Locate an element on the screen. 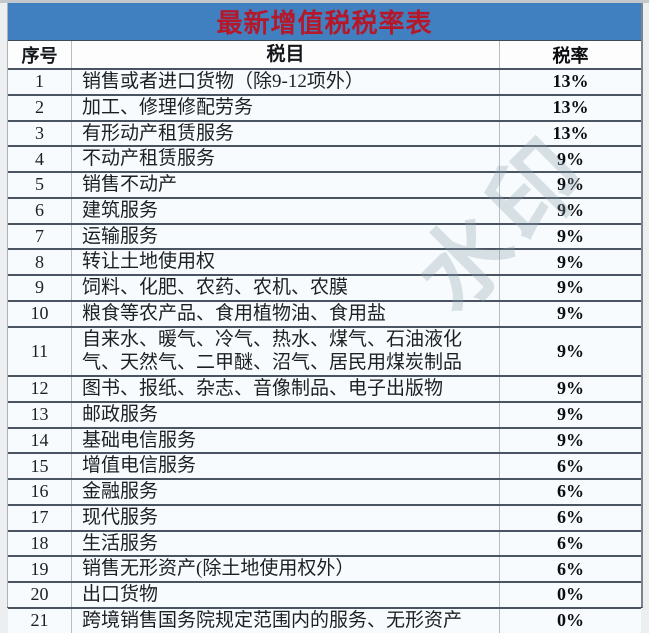  row-number-cell: 11 is located at coordinates (40, 351).